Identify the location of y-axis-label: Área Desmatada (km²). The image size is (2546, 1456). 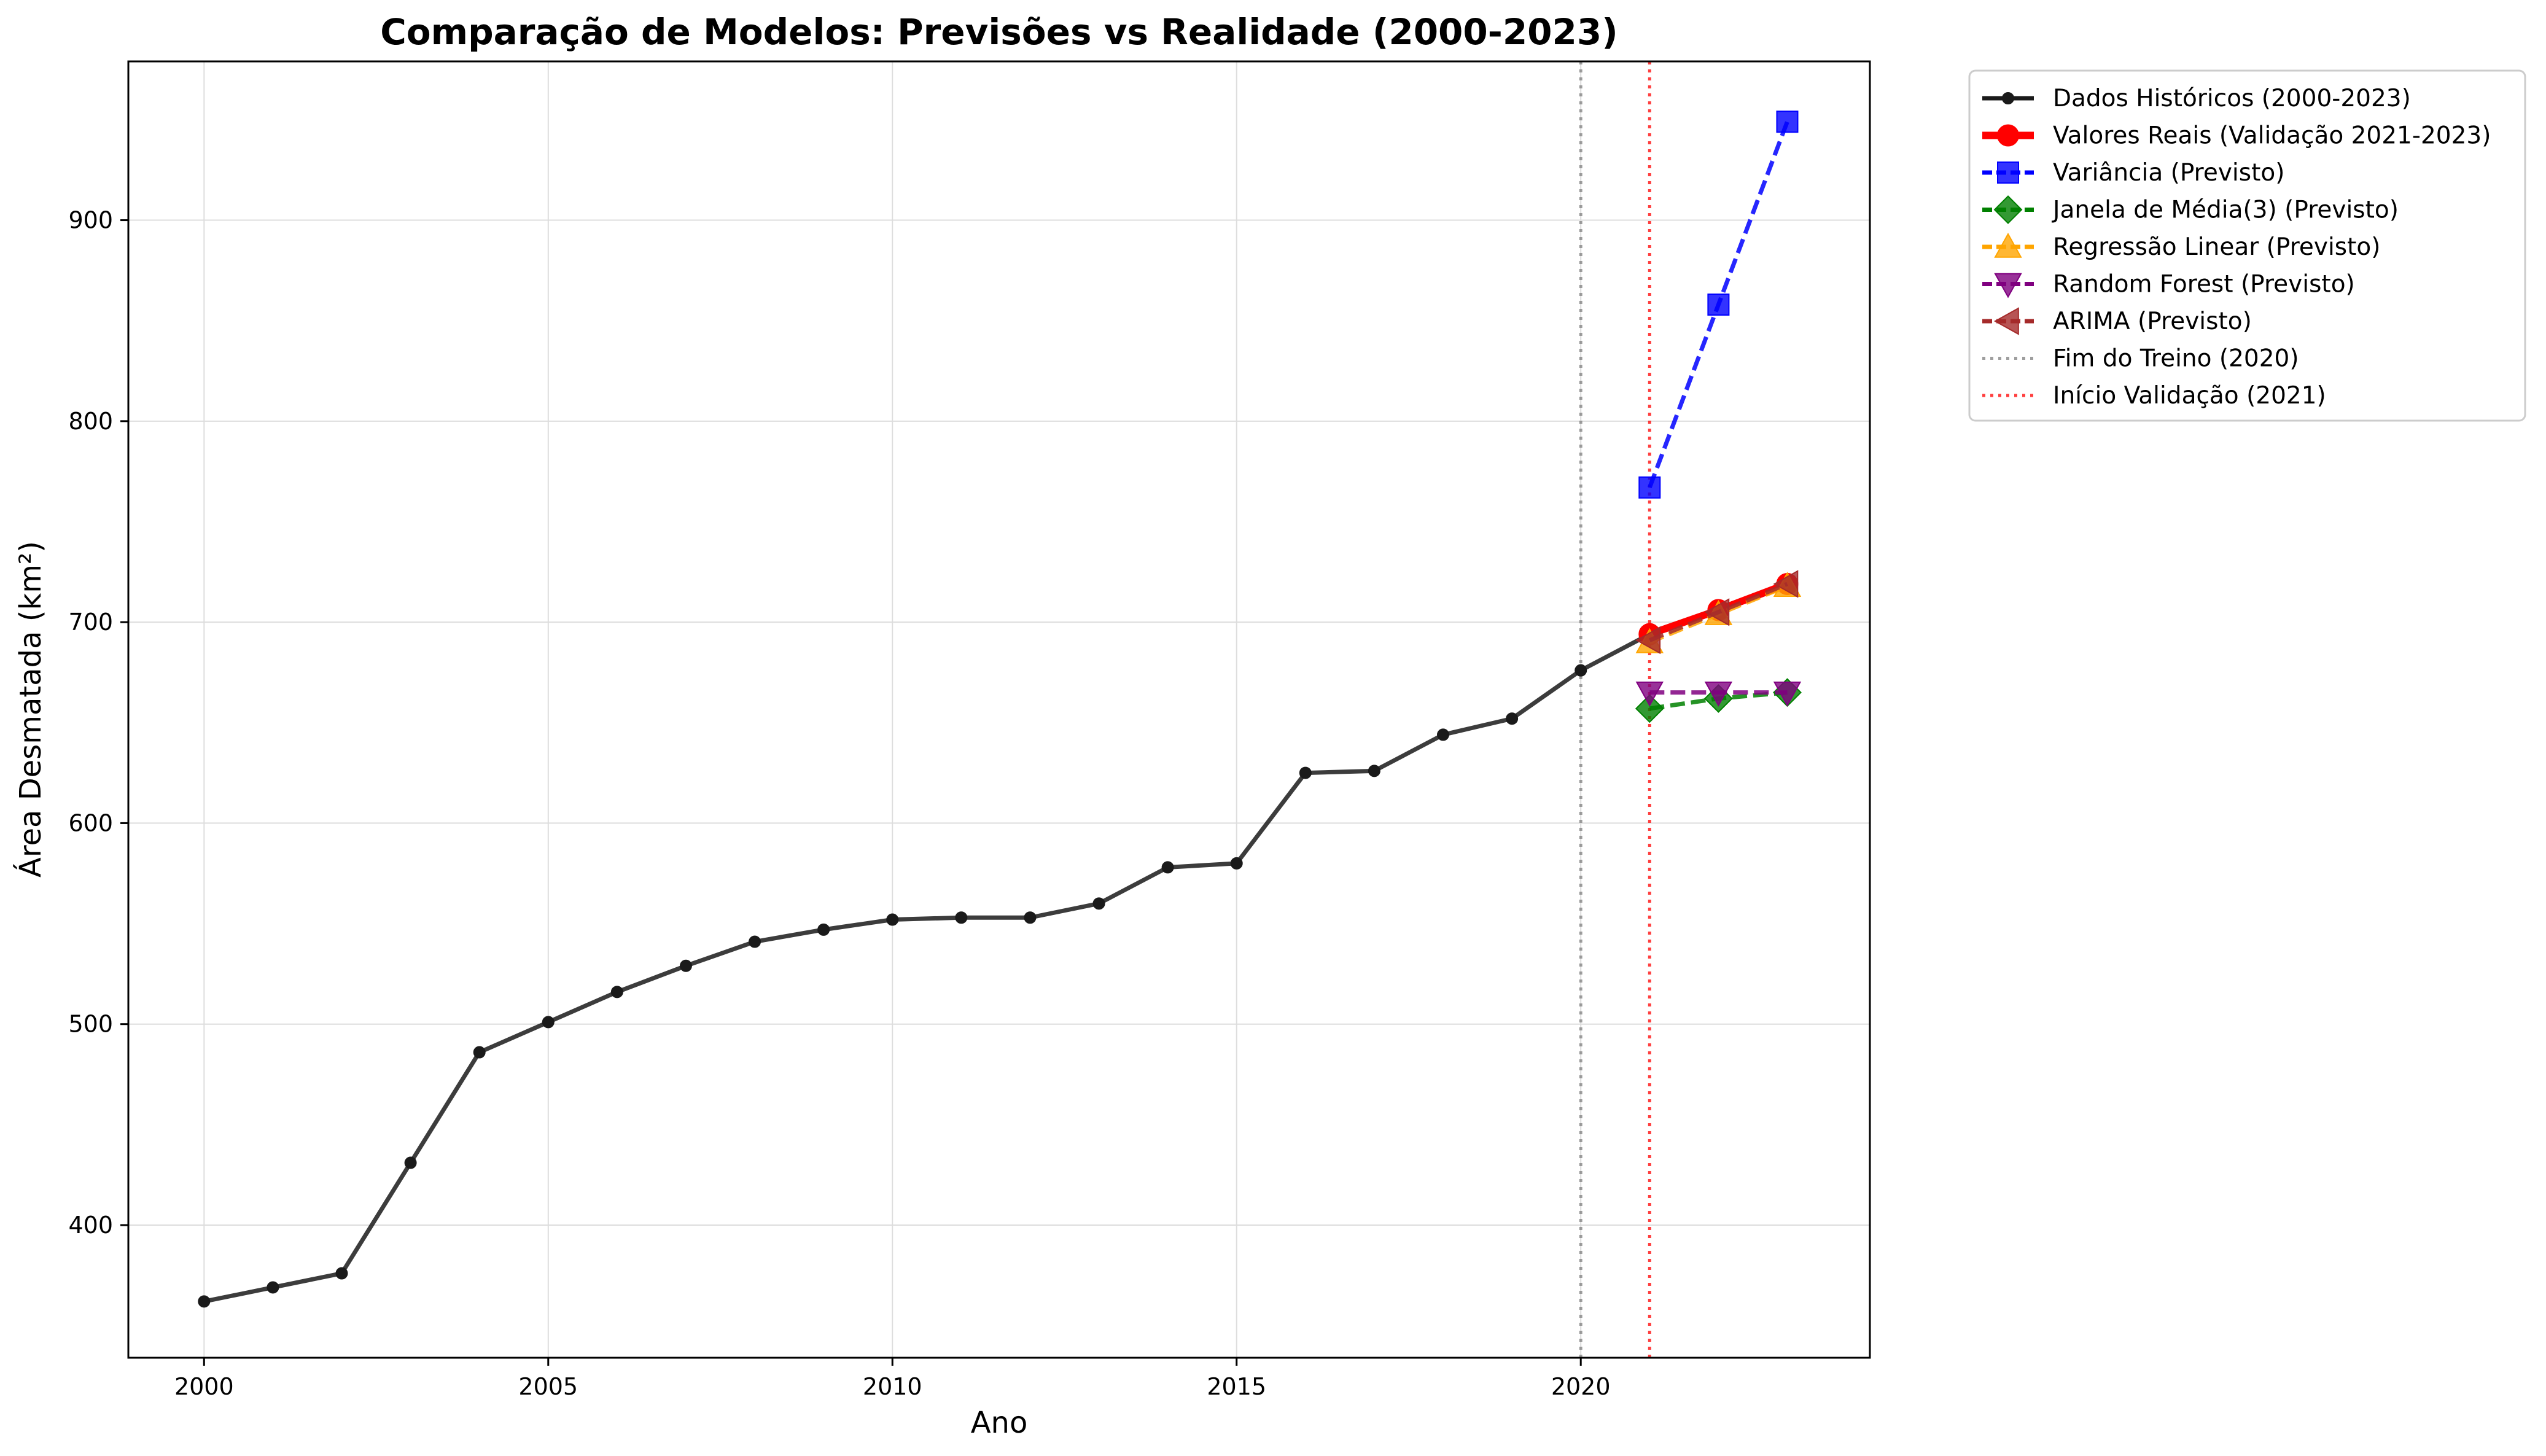
(30, 709).